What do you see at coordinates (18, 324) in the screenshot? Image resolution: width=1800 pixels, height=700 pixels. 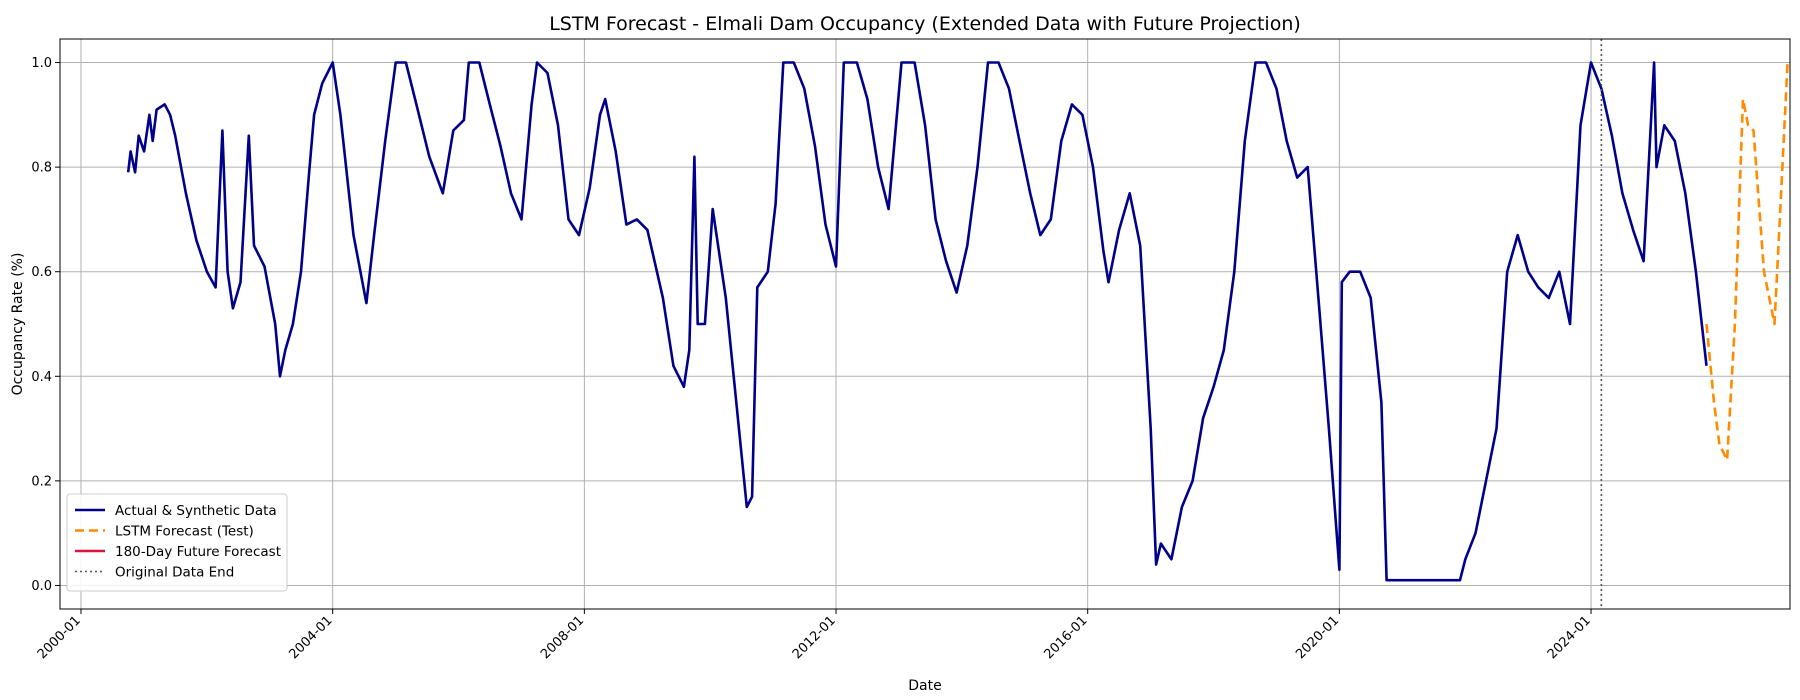 I see `y-axis-label: Occupancy Rate (%)` at bounding box center [18, 324].